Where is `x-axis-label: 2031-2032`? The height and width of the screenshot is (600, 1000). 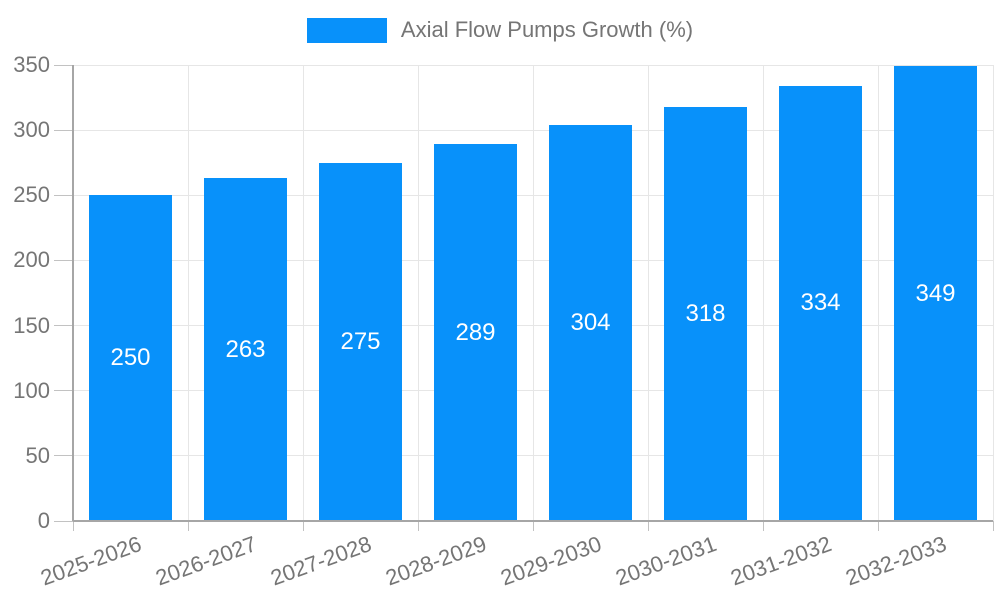 x-axis-label: 2031-2032 is located at coordinates (781, 561).